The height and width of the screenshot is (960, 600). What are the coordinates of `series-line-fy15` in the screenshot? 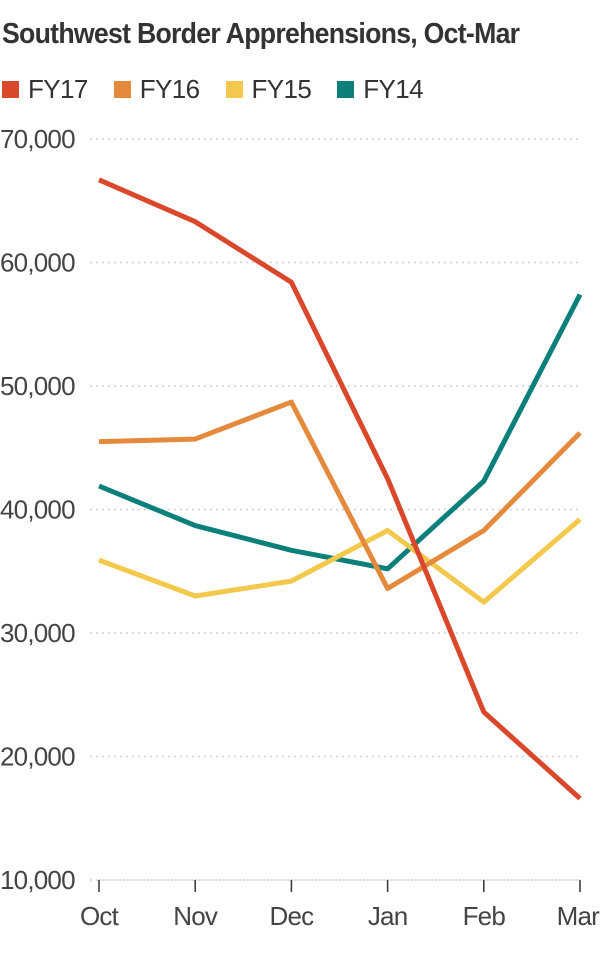 It's located at (340, 561).